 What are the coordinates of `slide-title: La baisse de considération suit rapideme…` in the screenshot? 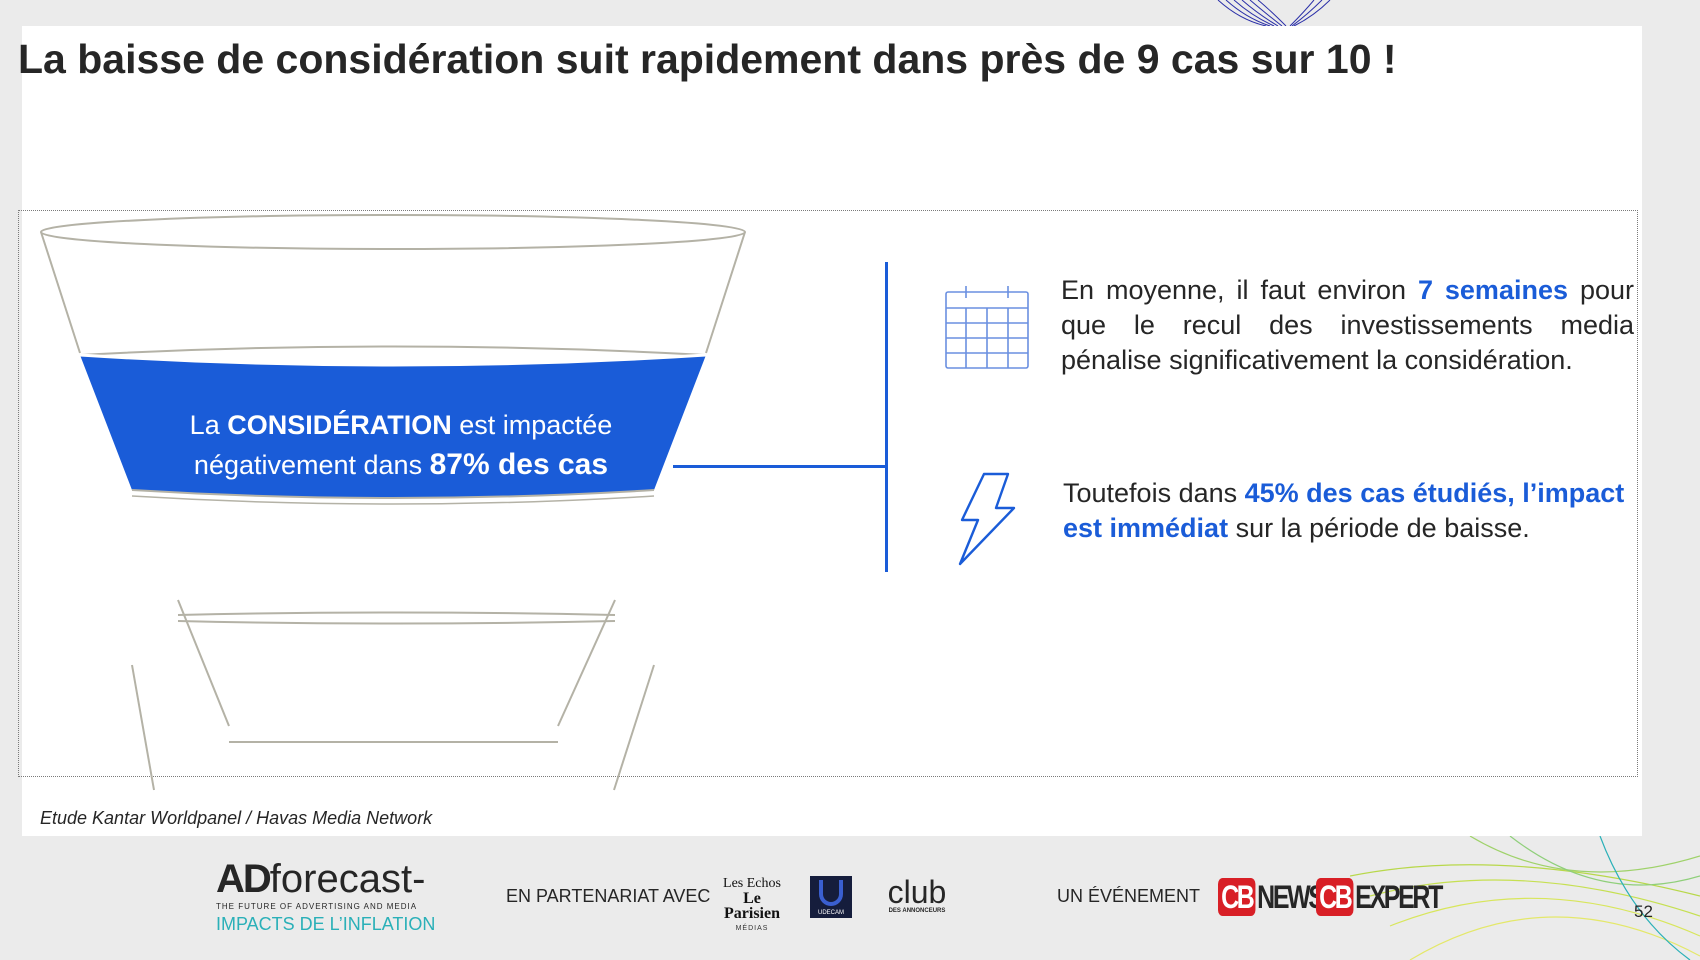 It's located at (707, 59).